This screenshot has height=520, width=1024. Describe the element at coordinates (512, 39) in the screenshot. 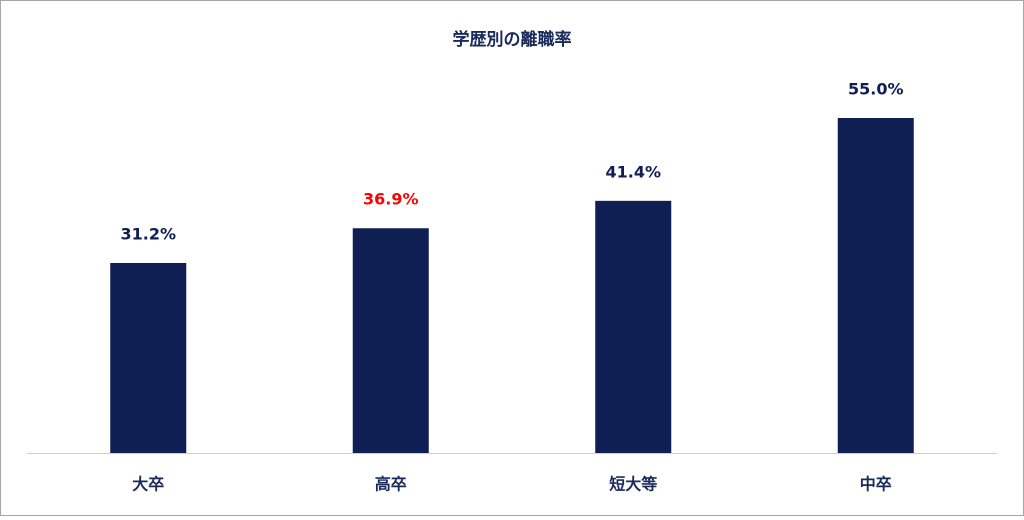

I see `chart-title: 学歴別の離職率` at that location.